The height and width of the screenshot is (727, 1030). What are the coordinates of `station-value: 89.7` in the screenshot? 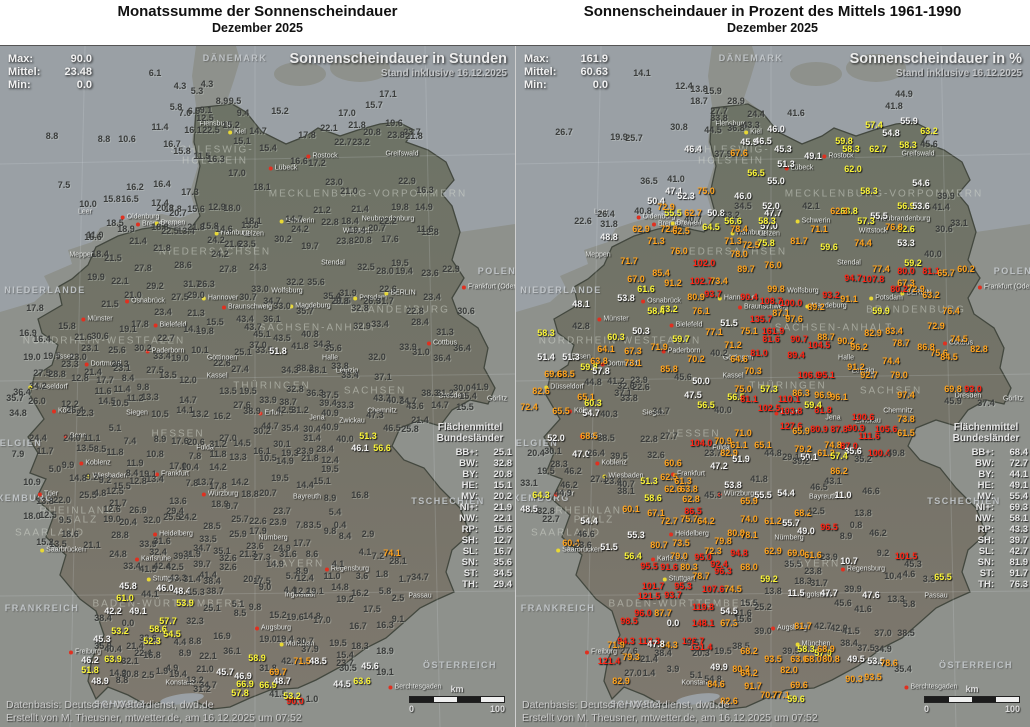 It's located at (746, 269).